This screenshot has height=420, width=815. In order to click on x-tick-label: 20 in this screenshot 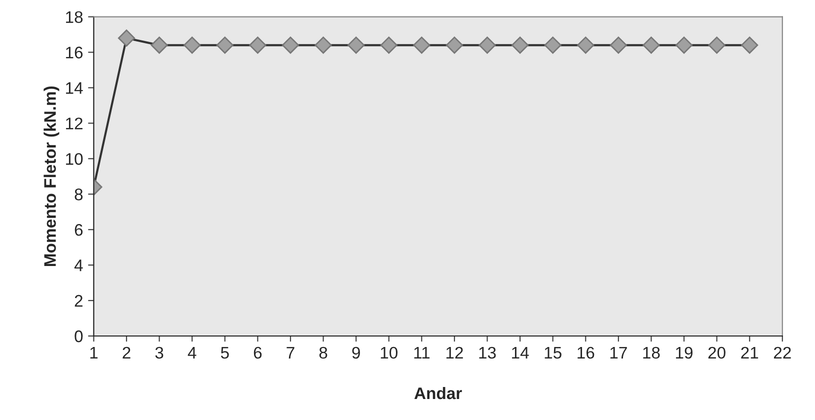, I will do `click(717, 352)`.